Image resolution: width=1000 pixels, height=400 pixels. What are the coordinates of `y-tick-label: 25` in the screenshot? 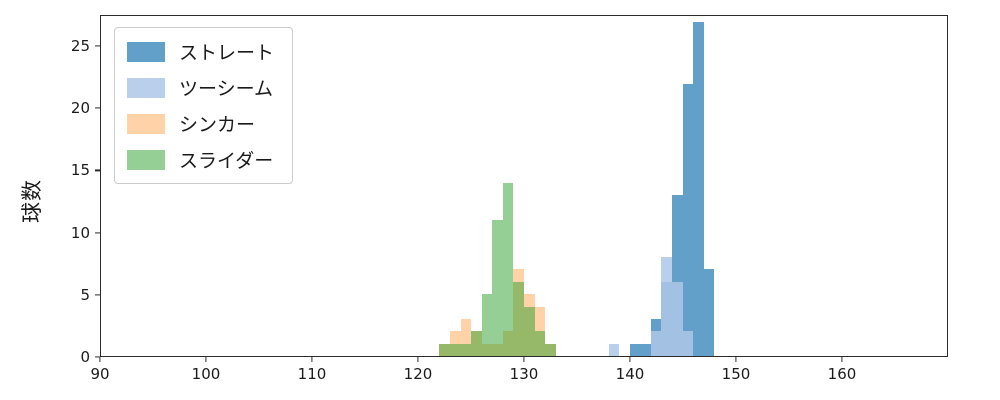 It's located at (80, 46).